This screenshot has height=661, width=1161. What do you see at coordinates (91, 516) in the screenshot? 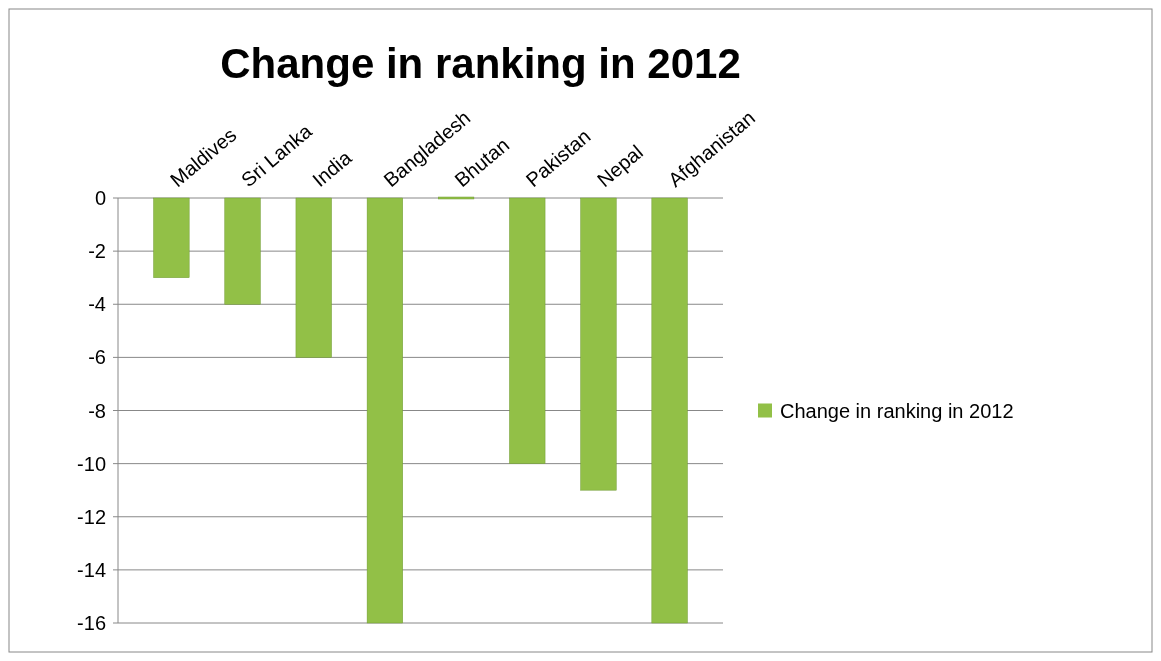
I see `y-tick-label: -12` at bounding box center [91, 516].